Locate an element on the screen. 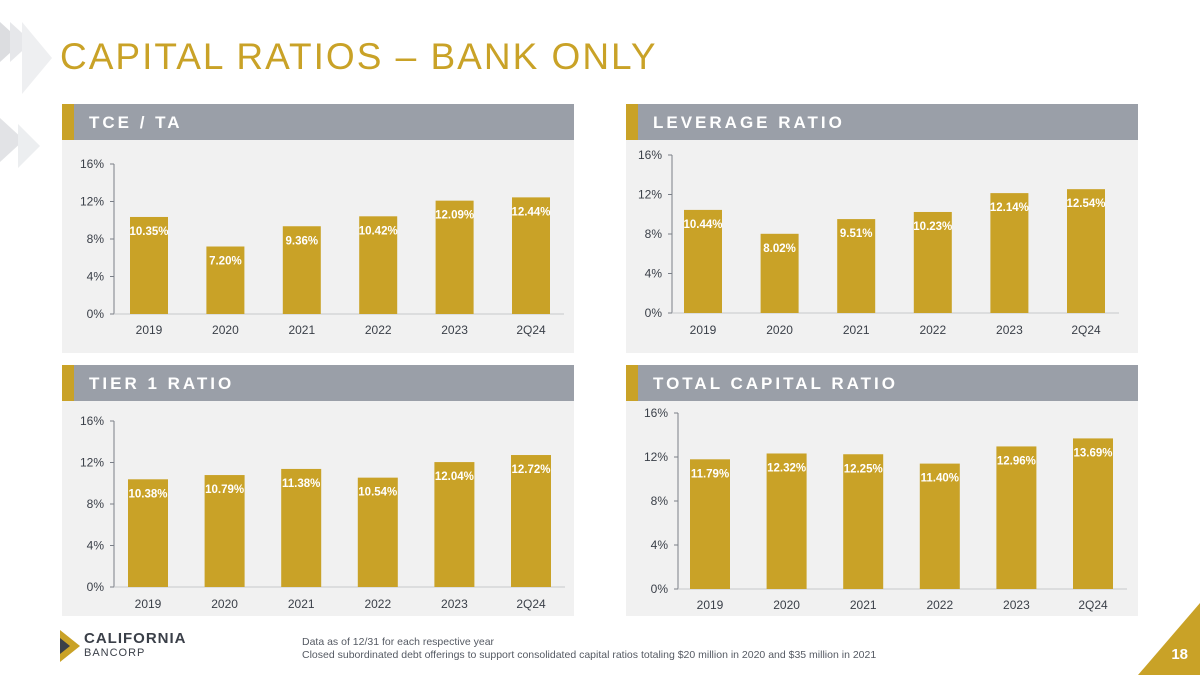 Image resolution: width=1200 pixels, height=675 pixels. bar-data-label: 9.36% is located at coordinates (301, 241).